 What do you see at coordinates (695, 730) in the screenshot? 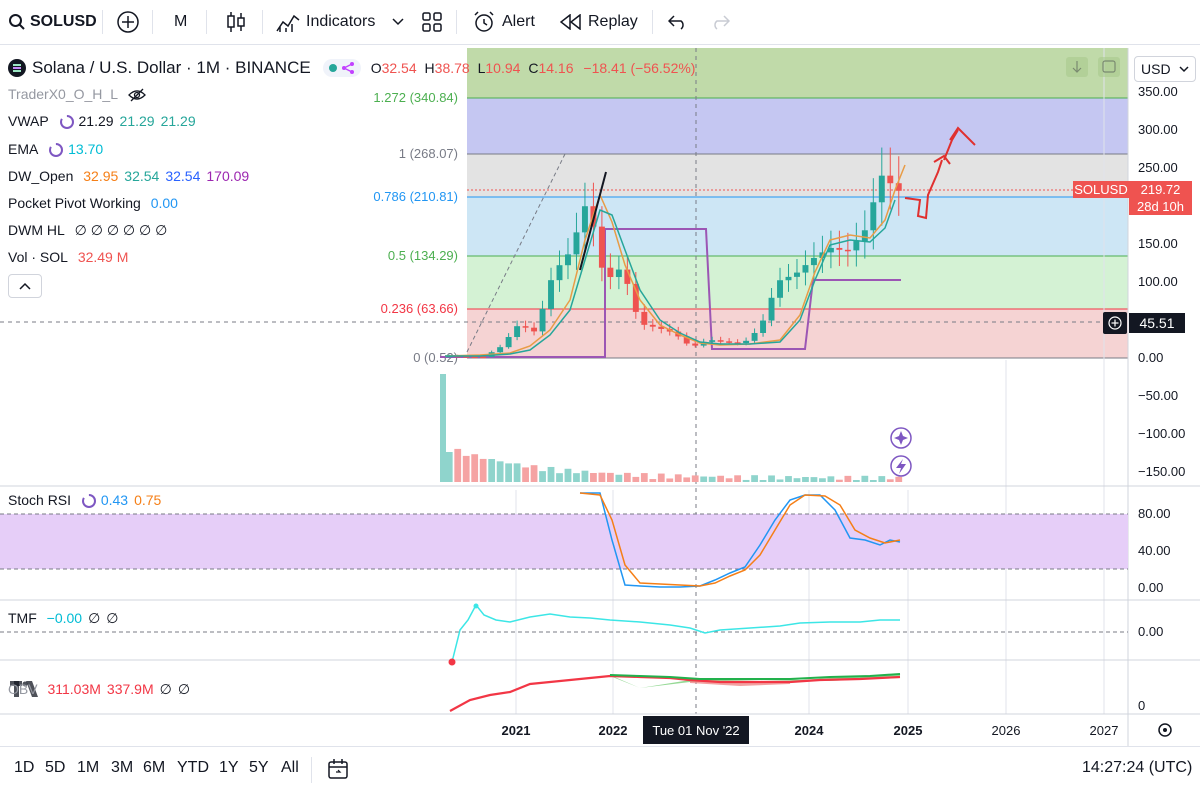
I see `crosshair-date: Tue 01 Nov '22` at bounding box center [695, 730].